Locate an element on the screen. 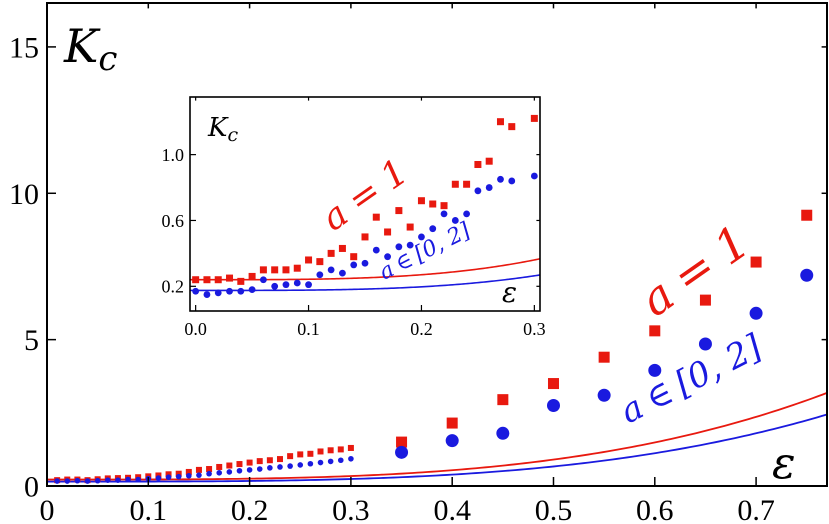  main-x-tick-label-3: 0.3 is located at coordinates (351, 509).